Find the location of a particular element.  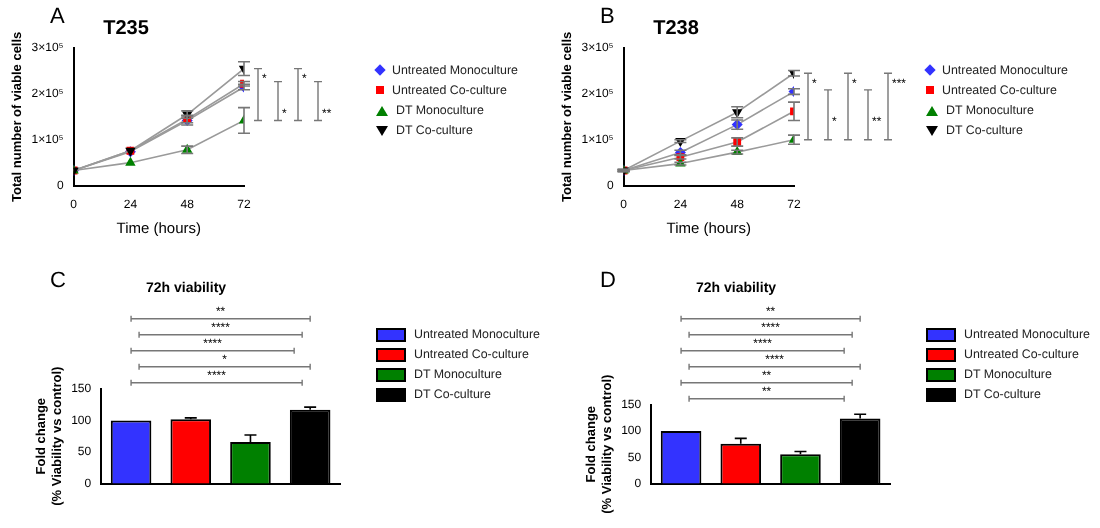

text: A is located at coordinates (58, 17).